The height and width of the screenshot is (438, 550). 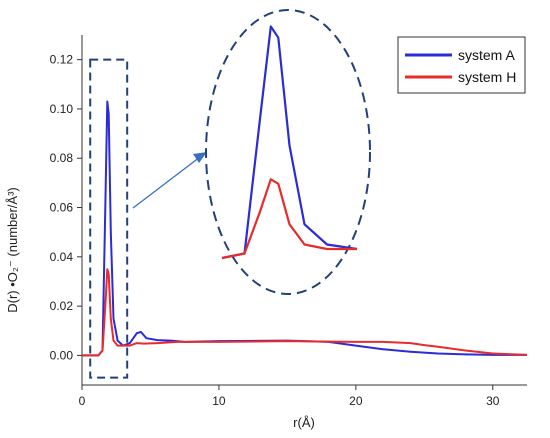 I want to click on legend-box, so click(x=461, y=65).